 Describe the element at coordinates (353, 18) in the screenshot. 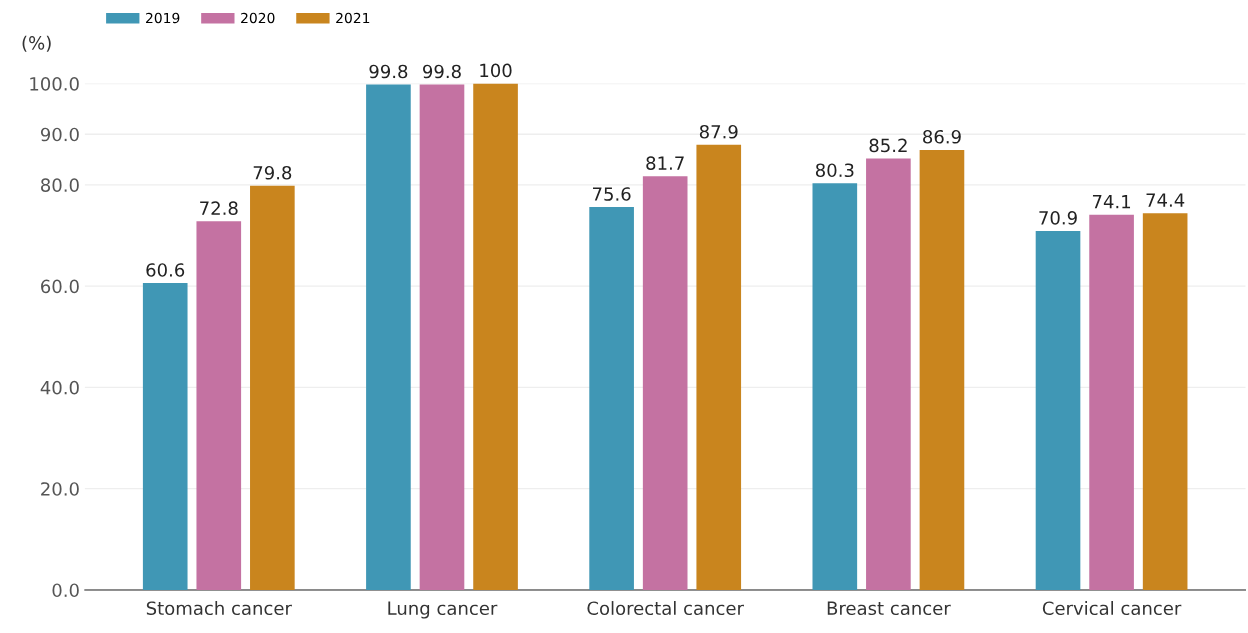

I see `legend-label: 2021` at that location.